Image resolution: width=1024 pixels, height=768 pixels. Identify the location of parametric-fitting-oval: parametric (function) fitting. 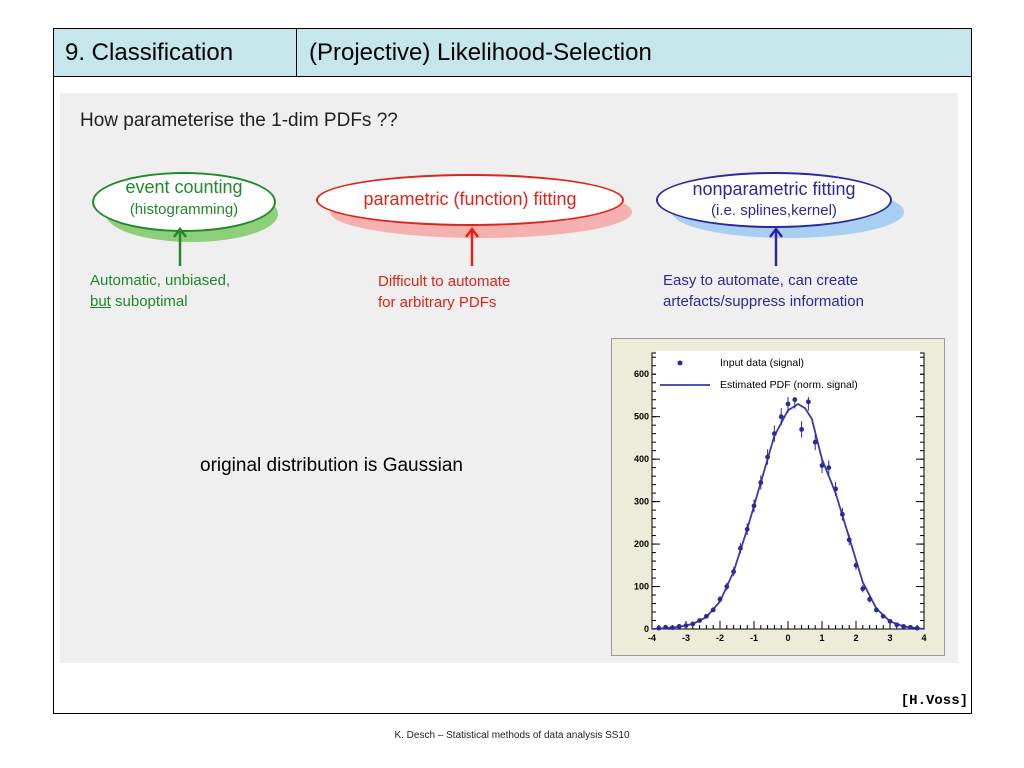
(470, 200).